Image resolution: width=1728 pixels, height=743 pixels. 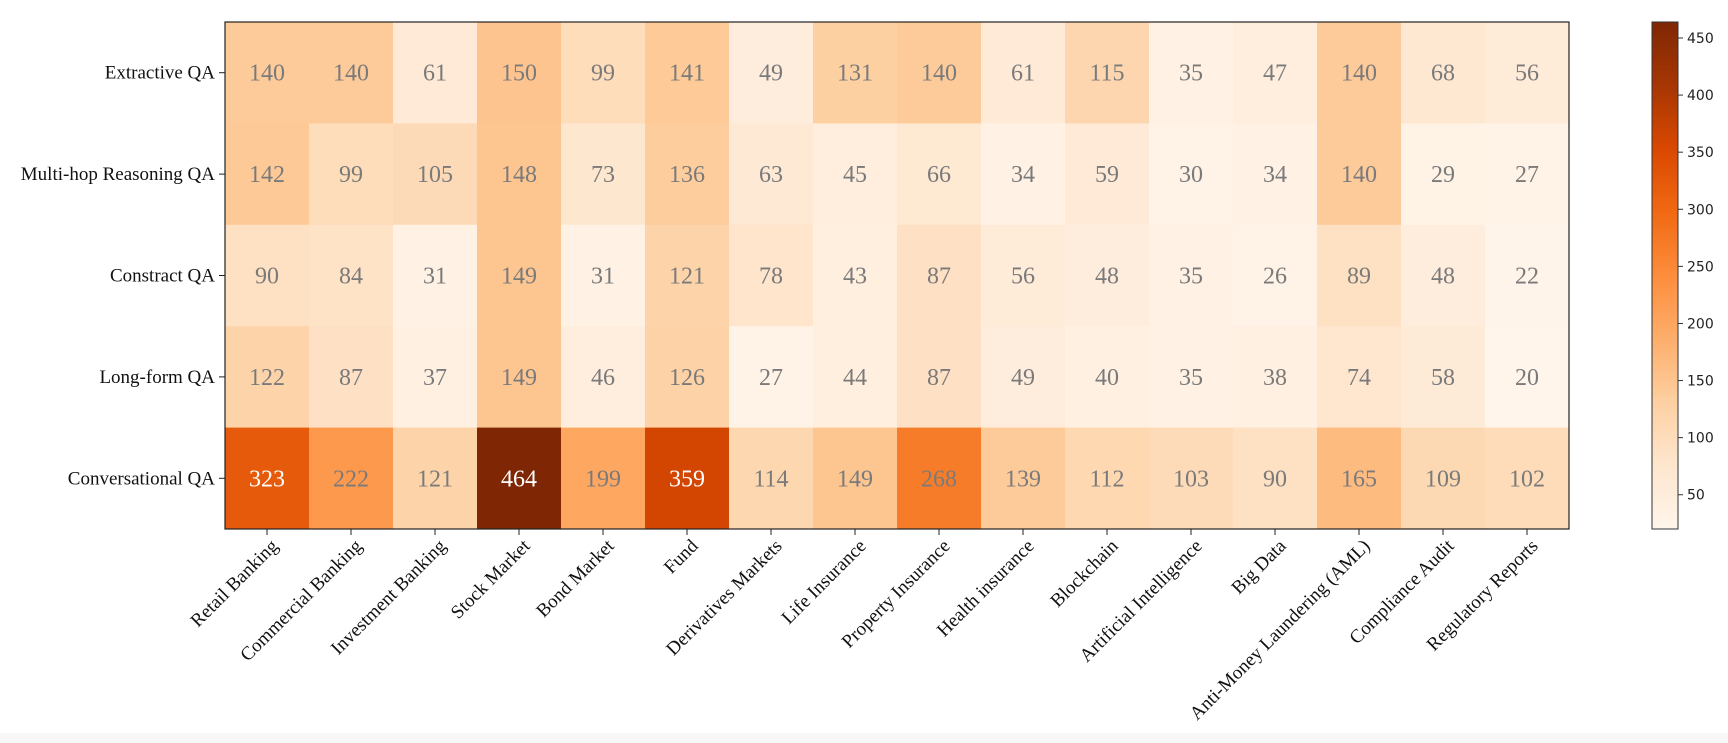 I want to click on cell-value: 121, so click(x=435, y=479).